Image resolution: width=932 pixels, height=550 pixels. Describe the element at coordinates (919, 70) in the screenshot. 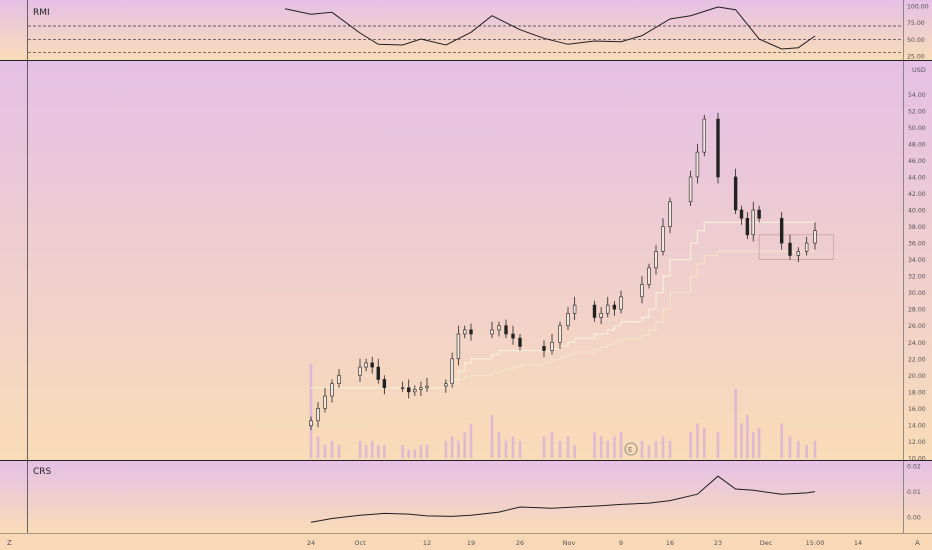

I see `currency-label: USD` at that location.